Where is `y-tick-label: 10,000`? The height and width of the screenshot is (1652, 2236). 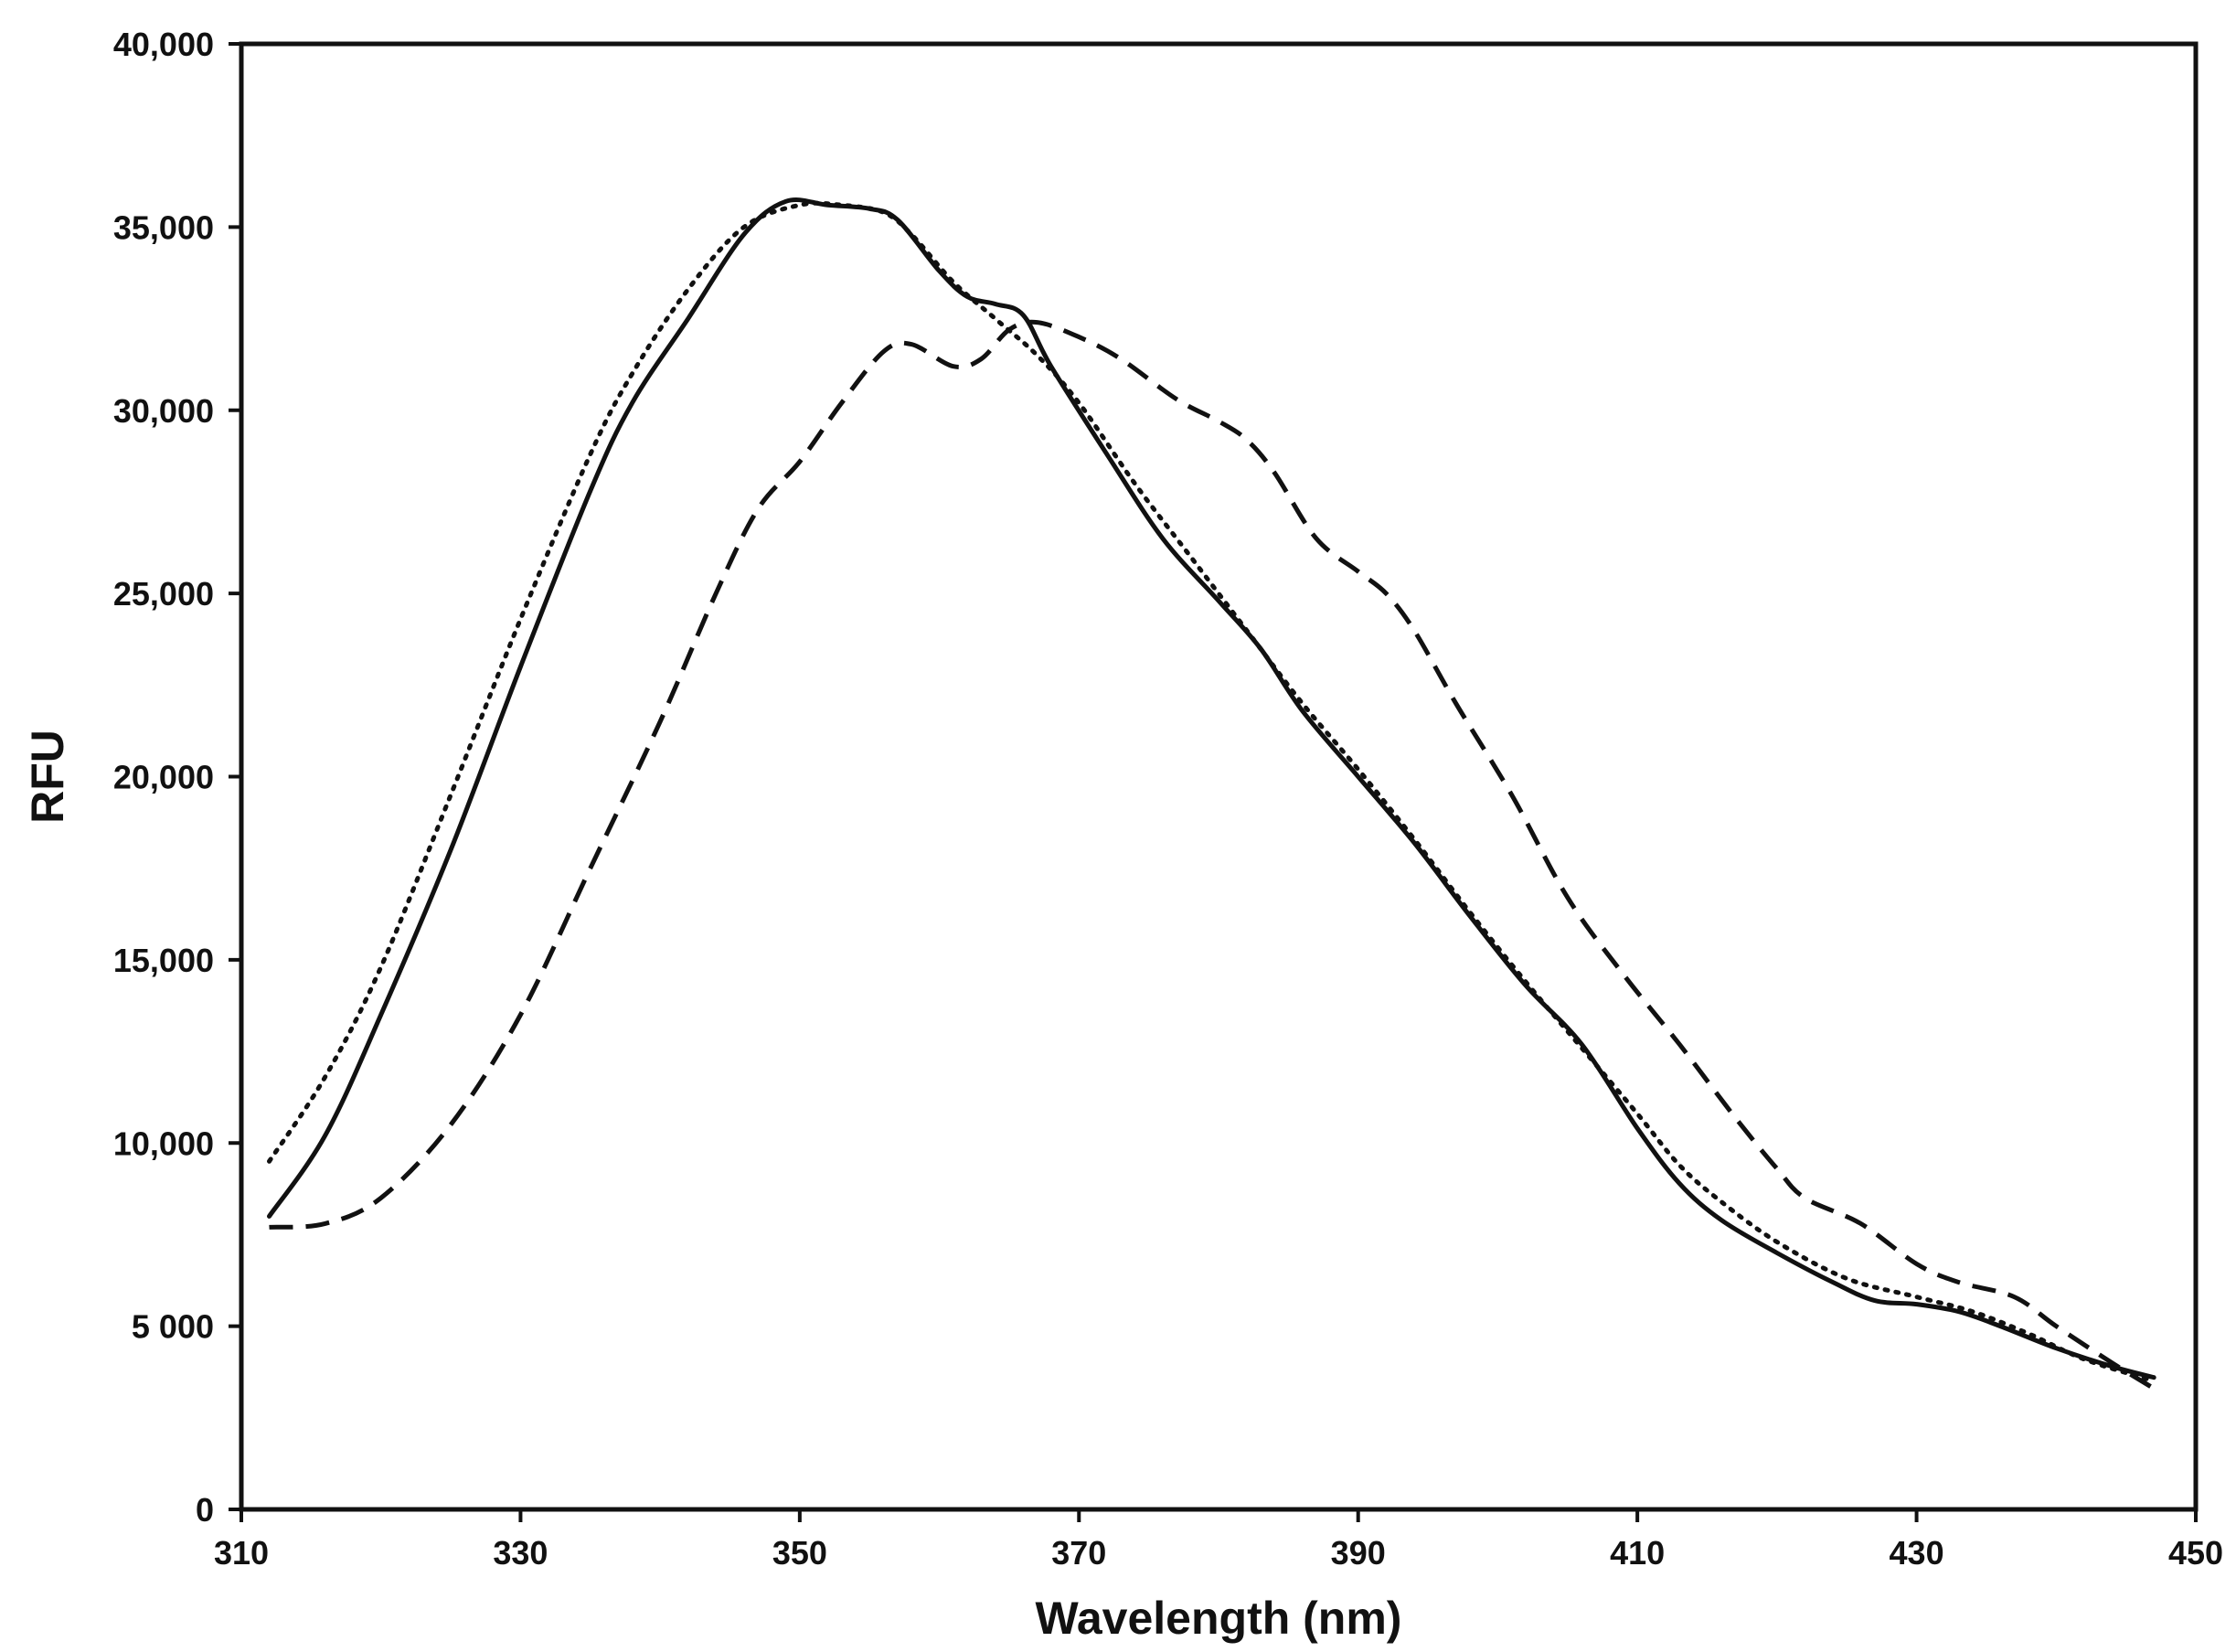
y-tick-label: 10,000 is located at coordinates (163, 1143).